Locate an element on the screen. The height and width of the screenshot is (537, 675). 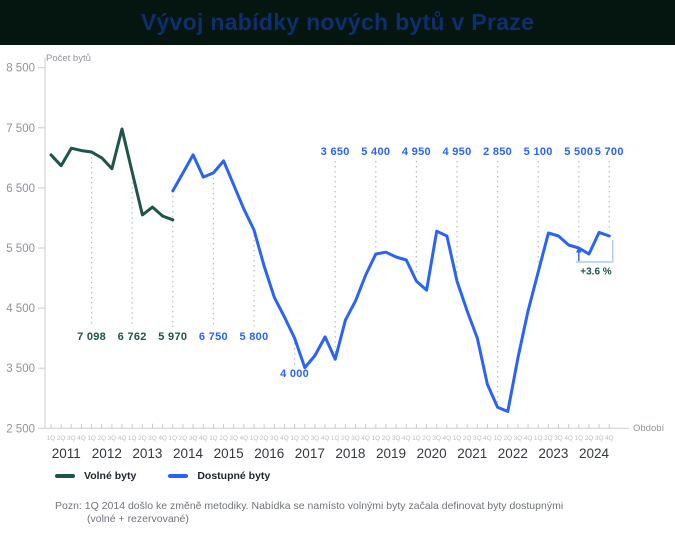
y-tick-label: 3 500 is located at coordinates (20, 369).